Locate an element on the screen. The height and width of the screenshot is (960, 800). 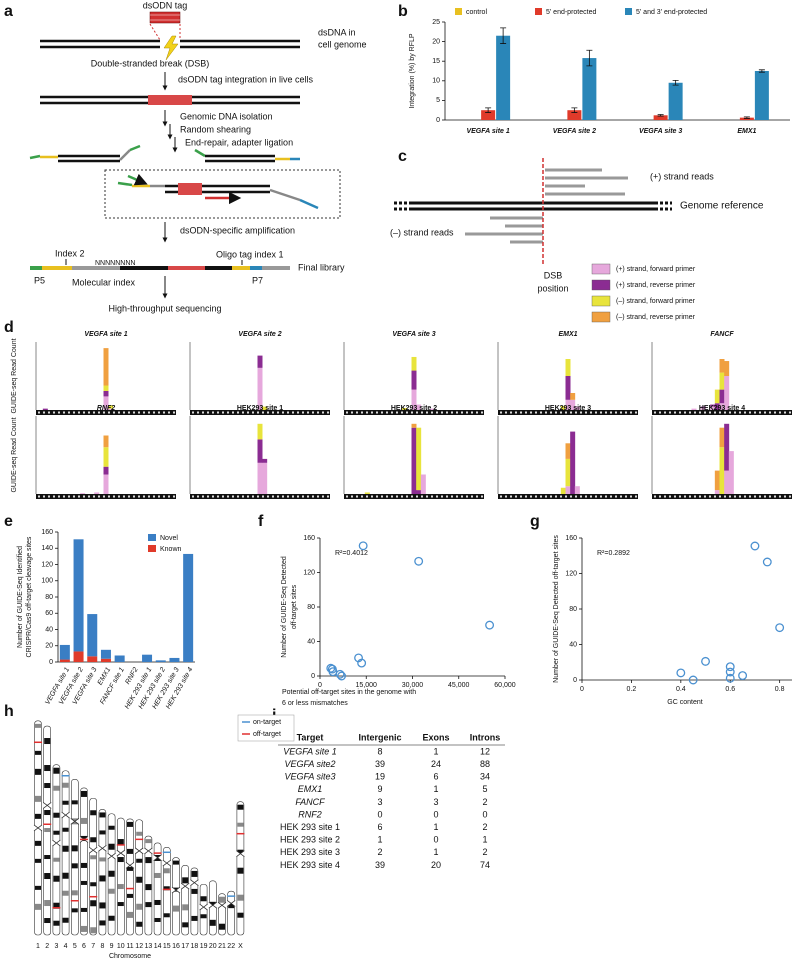
legend-label: (–) strand, forward primer is located at coordinates (656, 301).